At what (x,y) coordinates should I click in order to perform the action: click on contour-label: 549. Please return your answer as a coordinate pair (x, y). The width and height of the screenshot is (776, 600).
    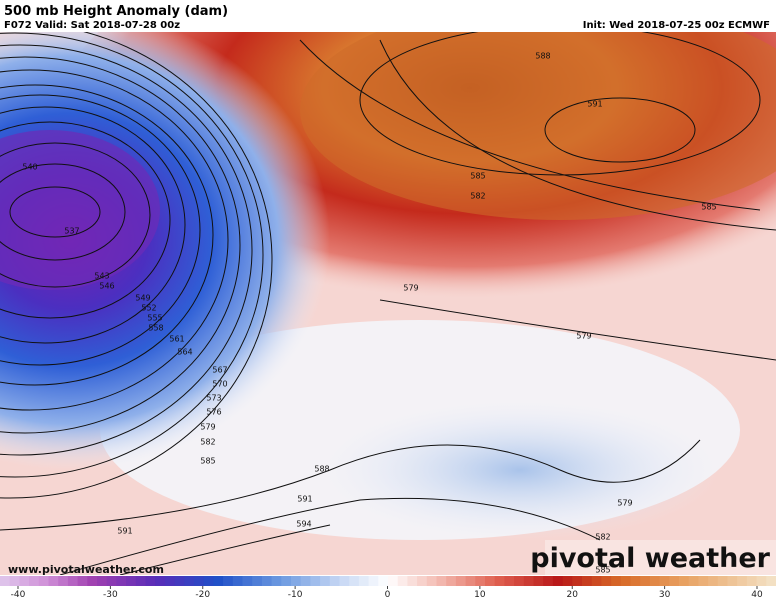
    Looking at the image, I should click on (142, 298).